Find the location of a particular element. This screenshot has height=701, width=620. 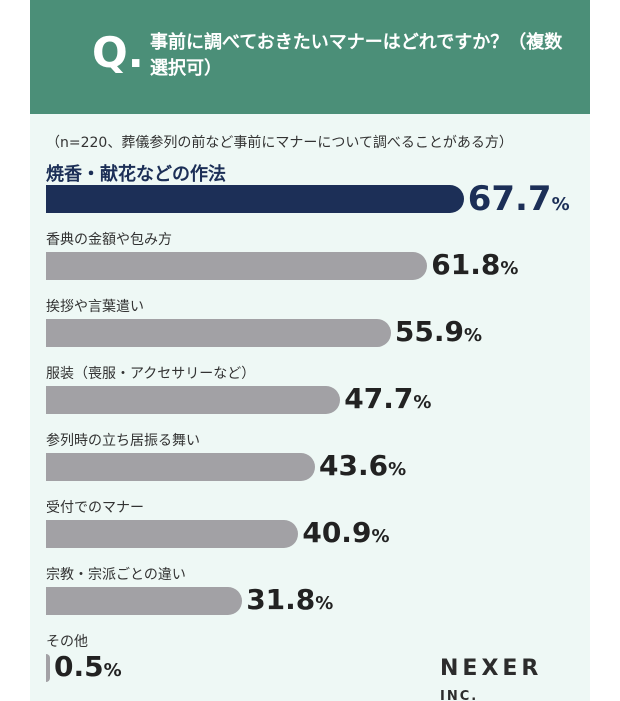

value-label: 55.9% is located at coordinates (438, 331).